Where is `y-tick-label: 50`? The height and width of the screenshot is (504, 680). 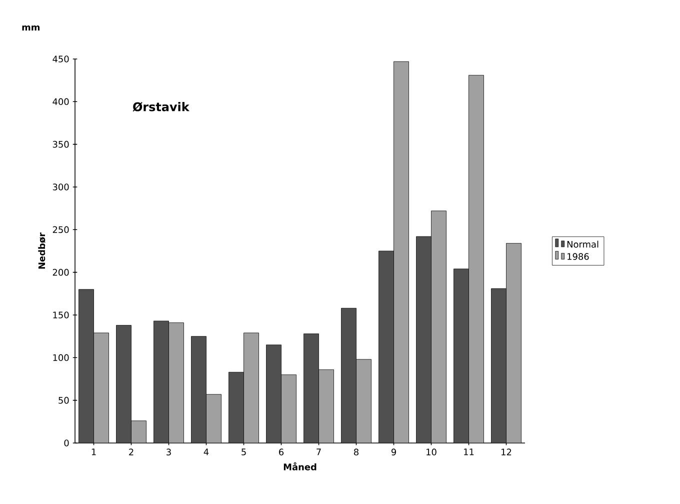
y-tick-label: 50 is located at coordinates (63, 400).